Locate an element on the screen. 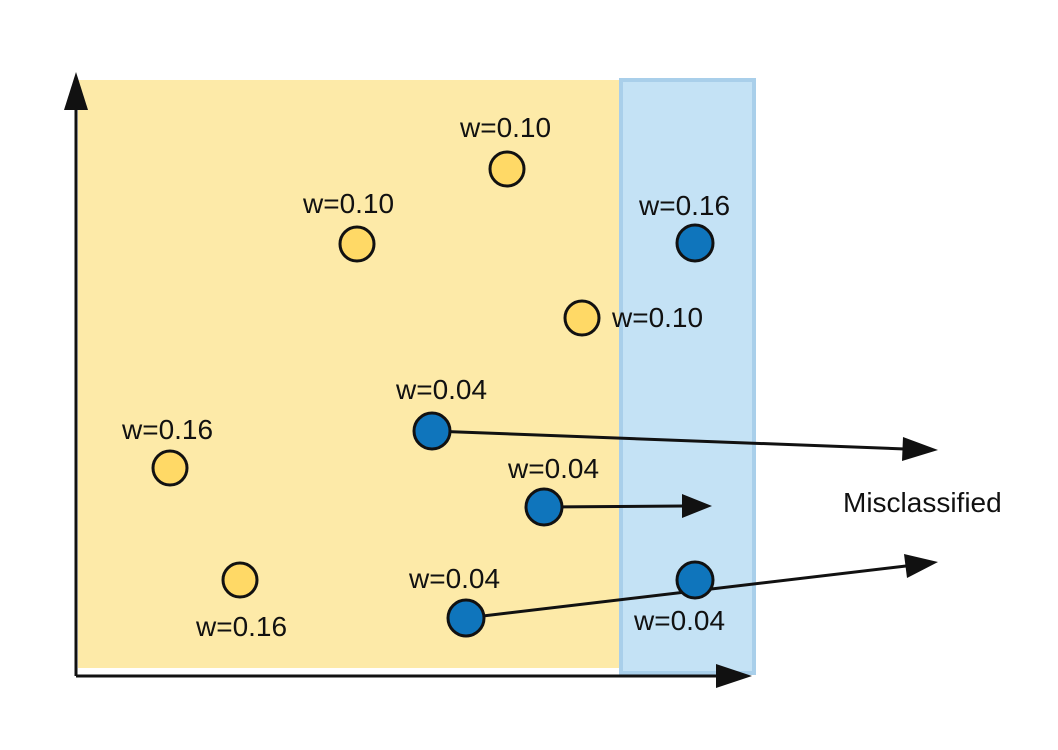 The height and width of the screenshot is (750, 1058). x-axis-arrowhead is located at coordinates (734, 676).